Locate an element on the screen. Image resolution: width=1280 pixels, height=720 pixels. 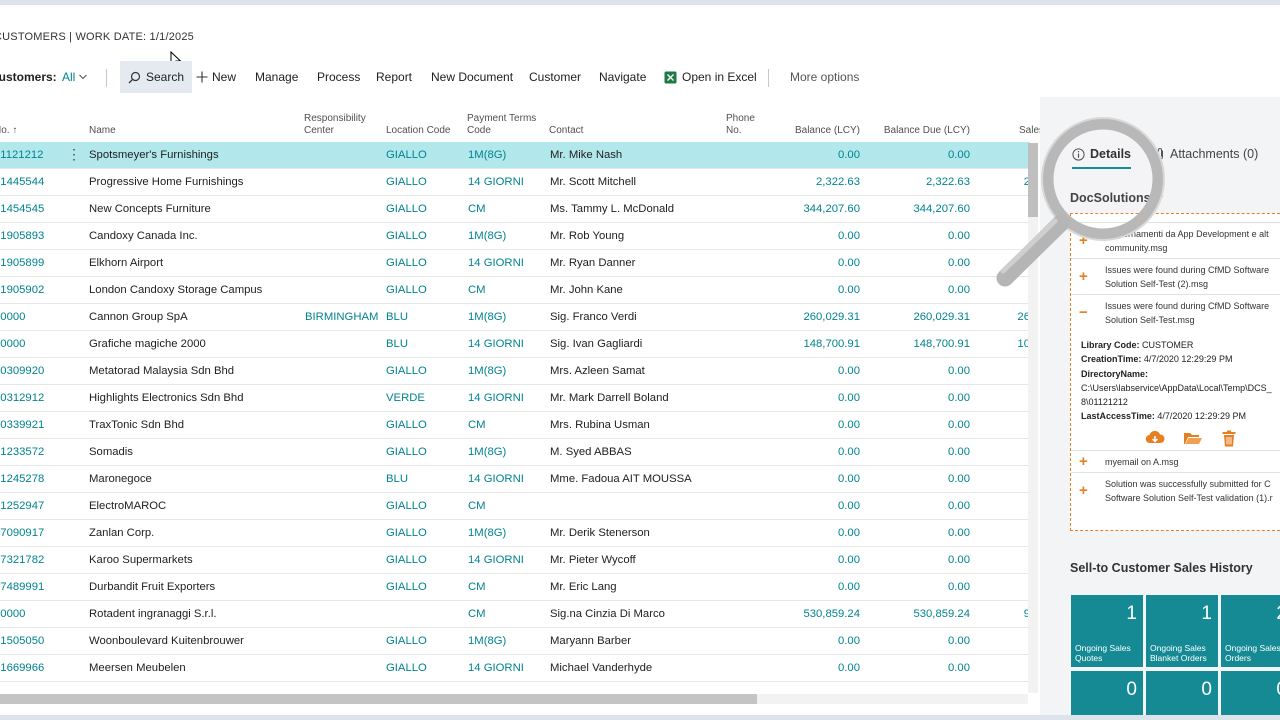
cell-balance: 260,029.31 is located at coordinates (831, 317).